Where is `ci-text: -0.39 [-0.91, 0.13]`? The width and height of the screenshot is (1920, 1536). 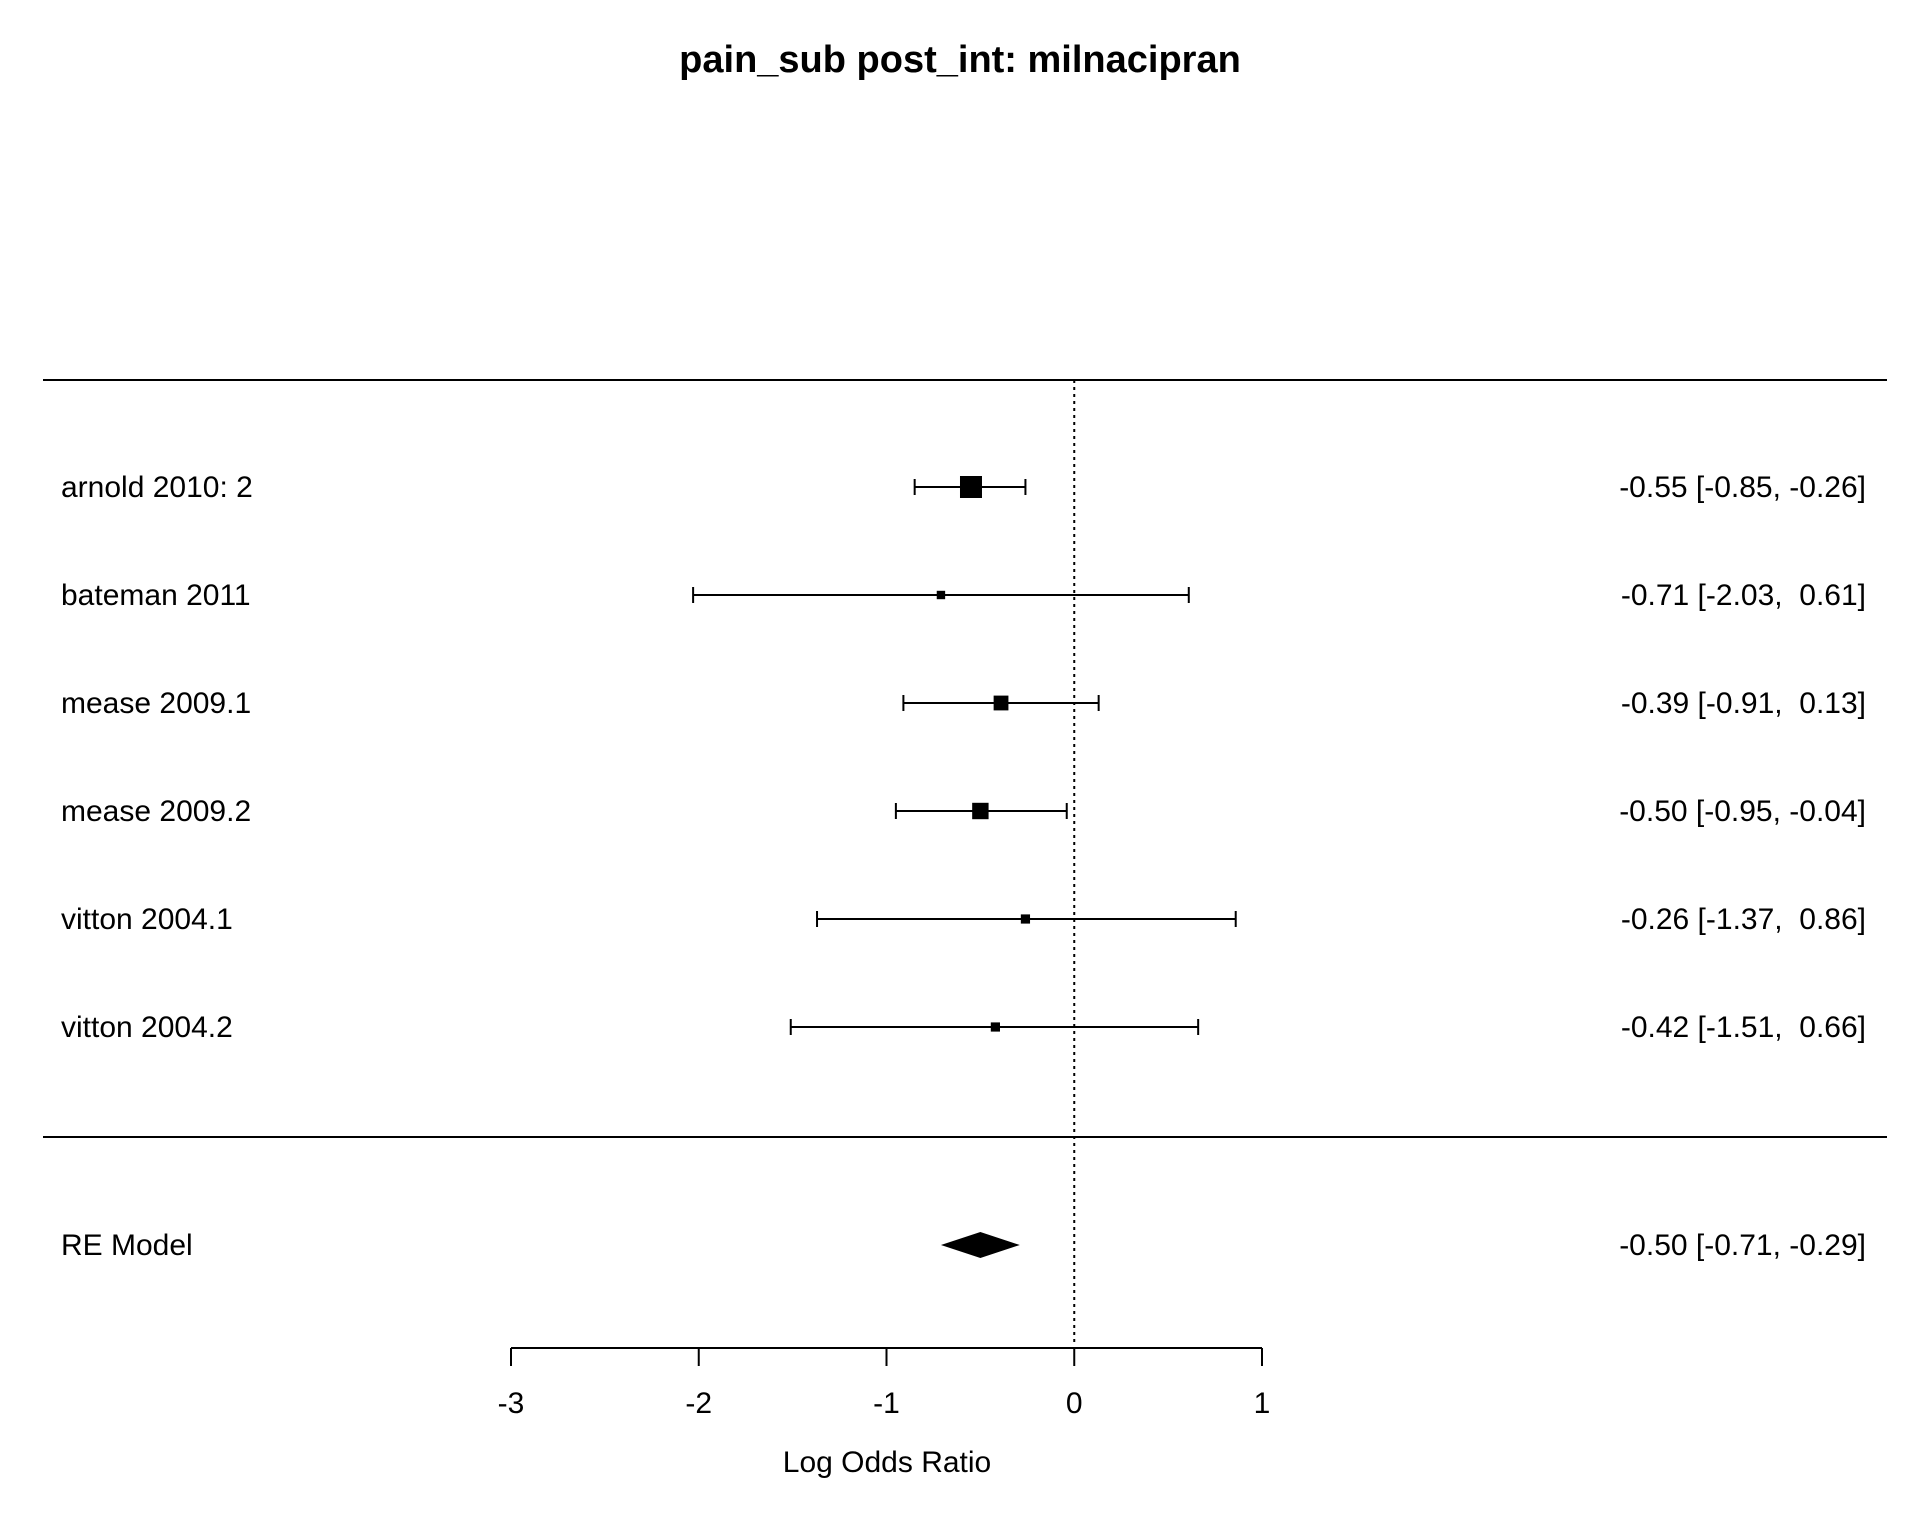 ci-text: -0.39 [-0.91, 0.13] is located at coordinates (1743, 703).